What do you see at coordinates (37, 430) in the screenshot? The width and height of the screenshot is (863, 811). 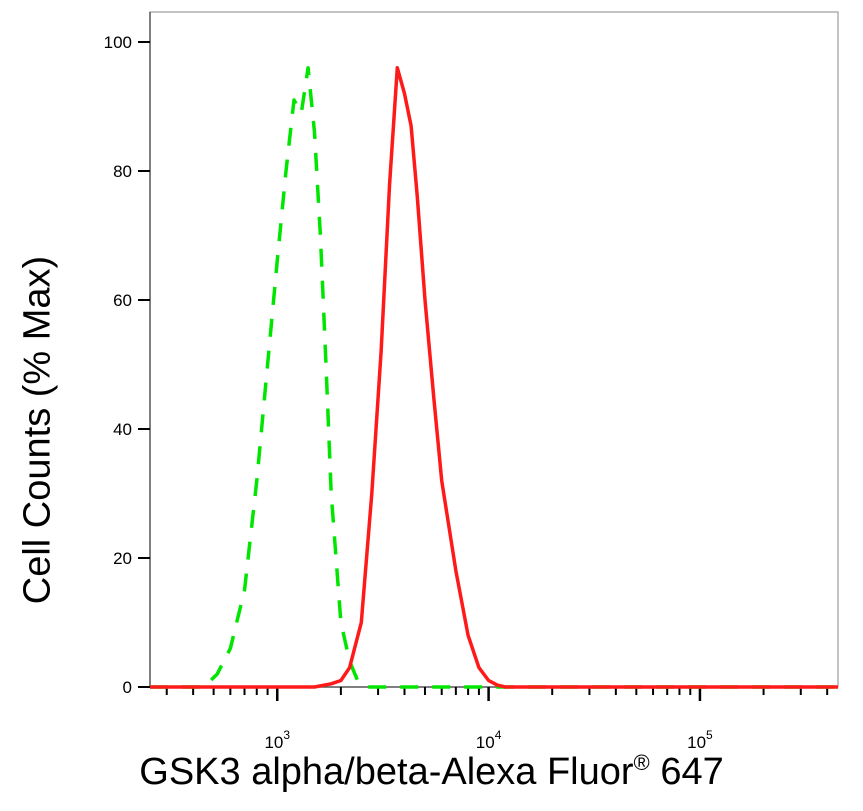 I see `y-axis-label: Cell Counts (% Max)` at bounding box center [37, 430].